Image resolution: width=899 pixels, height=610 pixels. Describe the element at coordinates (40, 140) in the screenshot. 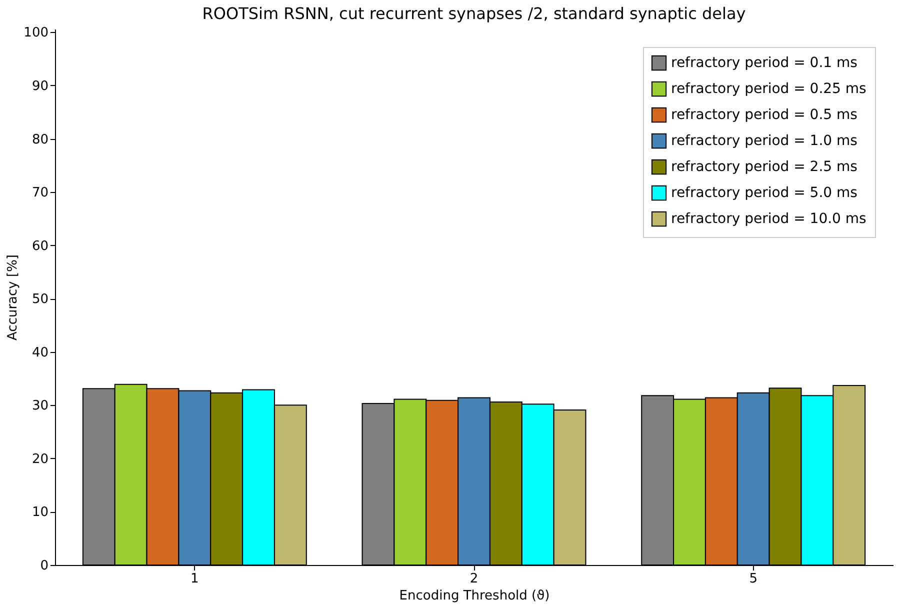

I see `y-tick-label: 80` at that location.